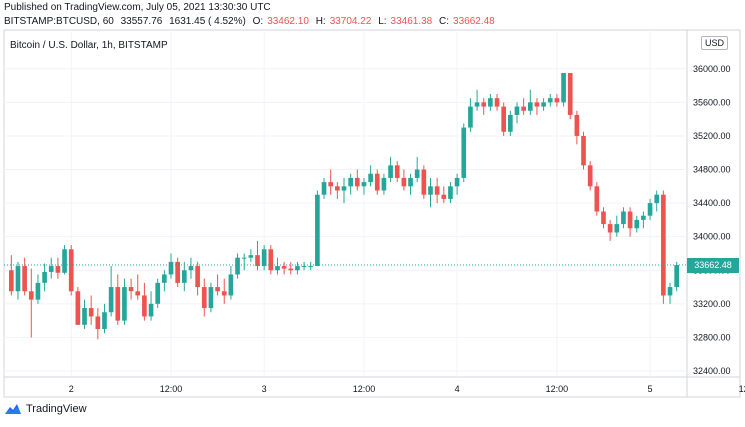  I want to click on last-price: 33557.76, so click(141, 21).